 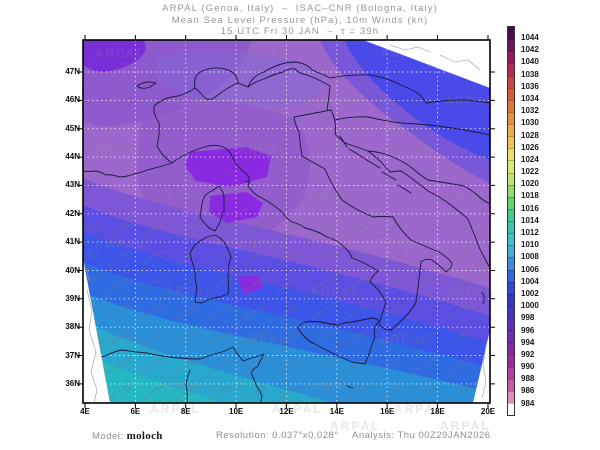 What do you see at coordinates (109, 436) in the screenshot?
I see `model-label: Model:` at bounding box center [109, 436].